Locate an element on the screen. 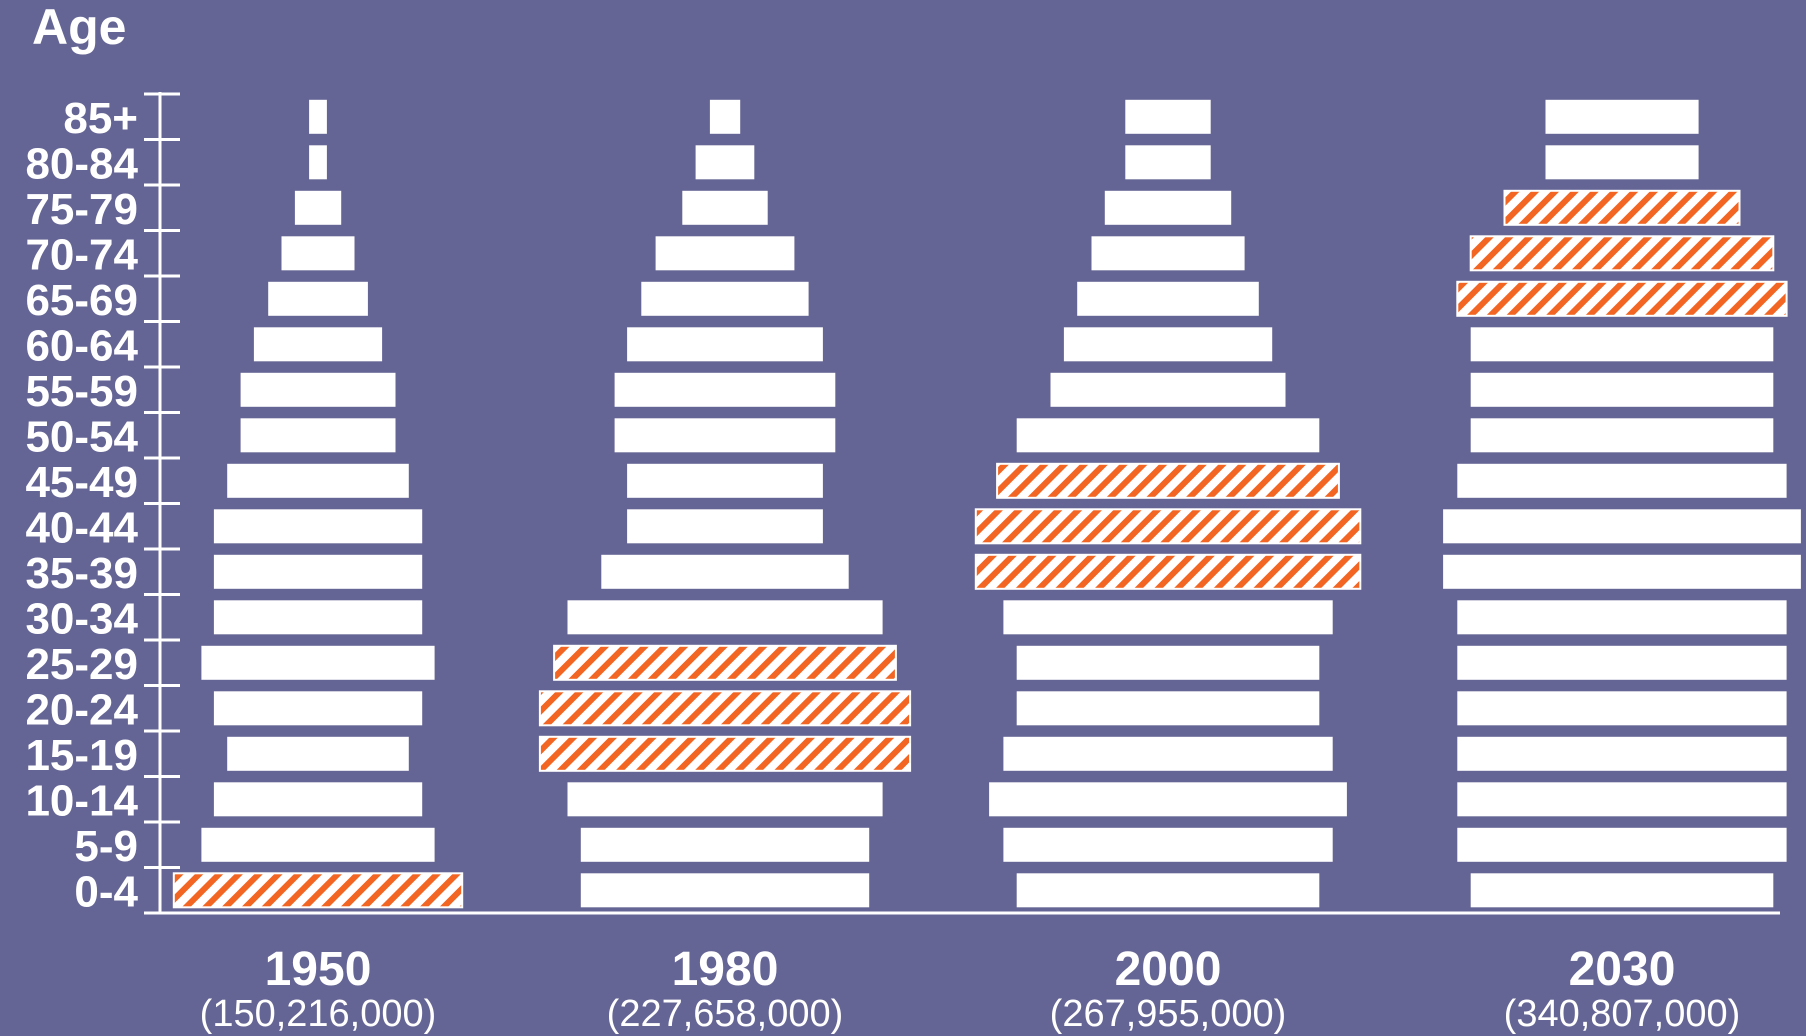 This screenshot has width=1806, height=1036. y-axis-title: Age is located at coordinates (79, 27).